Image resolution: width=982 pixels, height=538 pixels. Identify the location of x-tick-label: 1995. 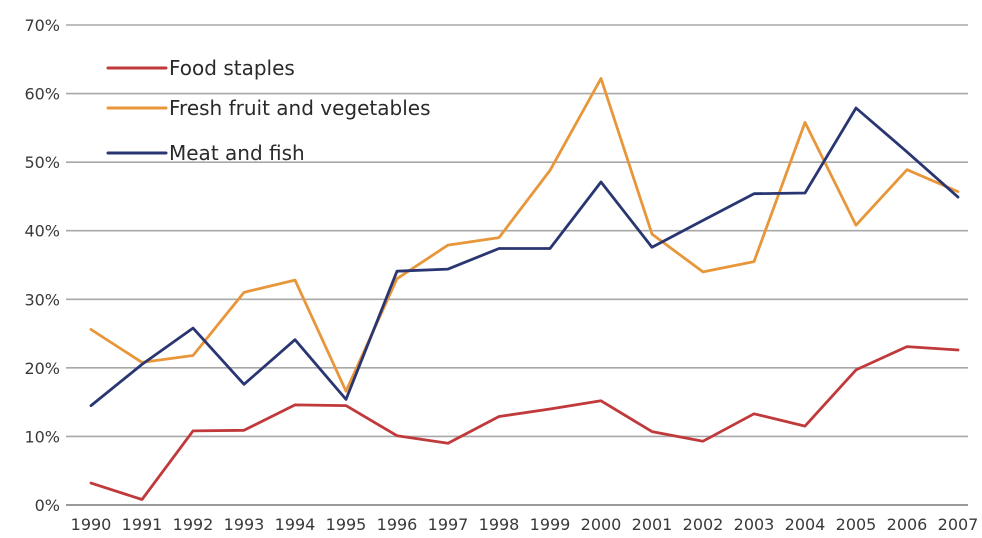
(346, 524).